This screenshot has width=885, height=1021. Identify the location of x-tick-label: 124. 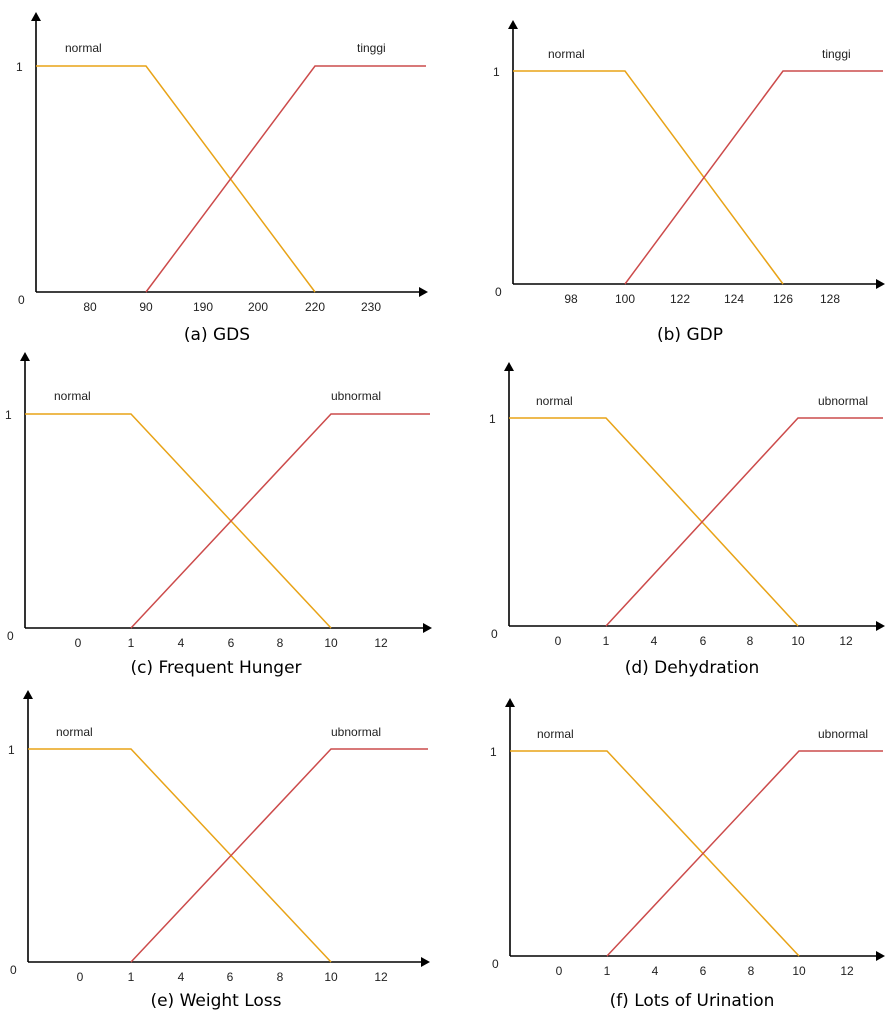
(734, 299).